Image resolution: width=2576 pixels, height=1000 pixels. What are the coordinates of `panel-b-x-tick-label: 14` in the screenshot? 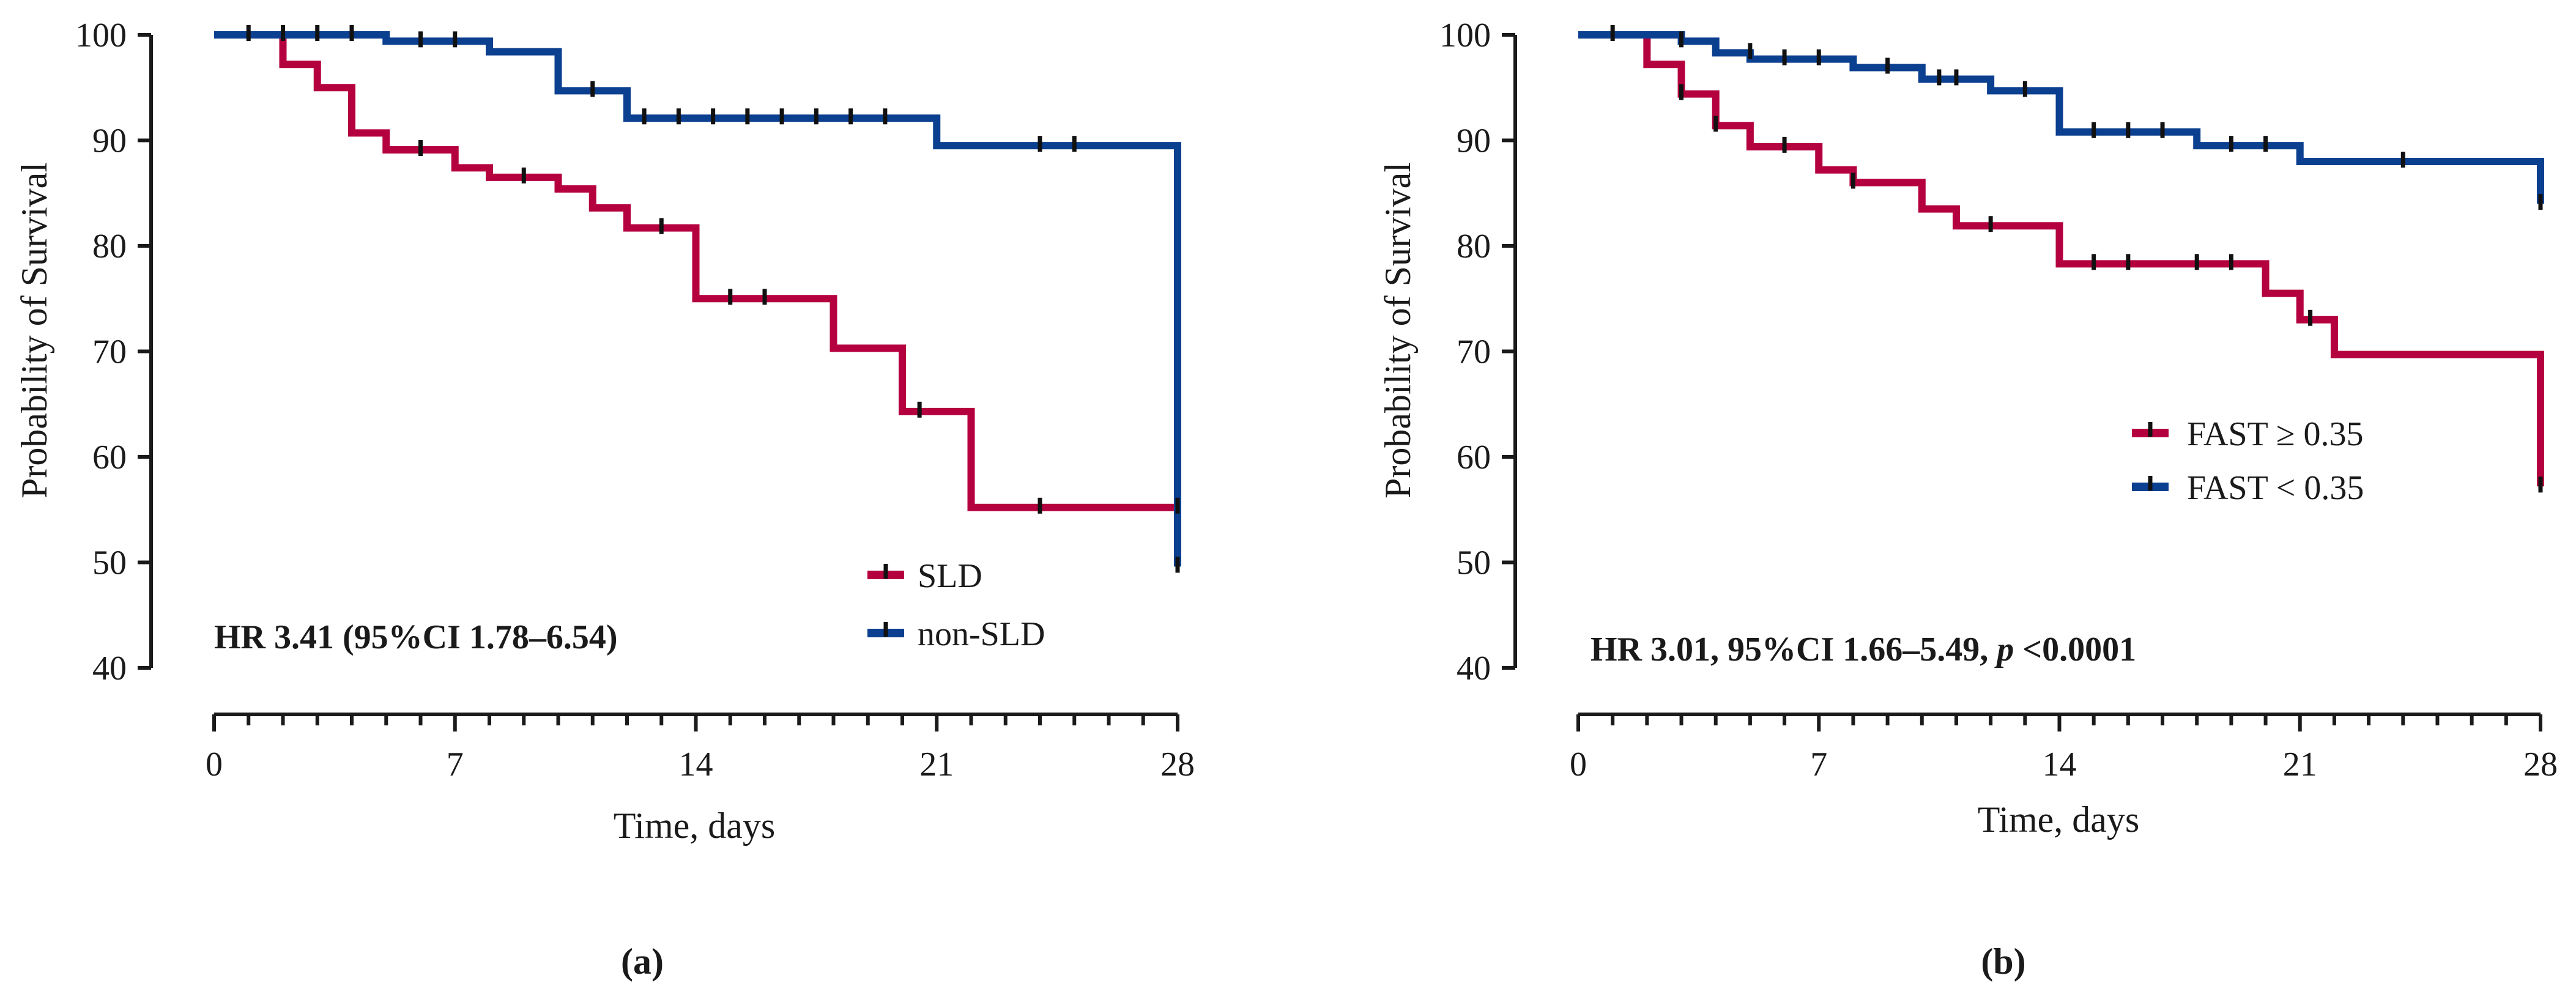 It's located at (2060, 764).